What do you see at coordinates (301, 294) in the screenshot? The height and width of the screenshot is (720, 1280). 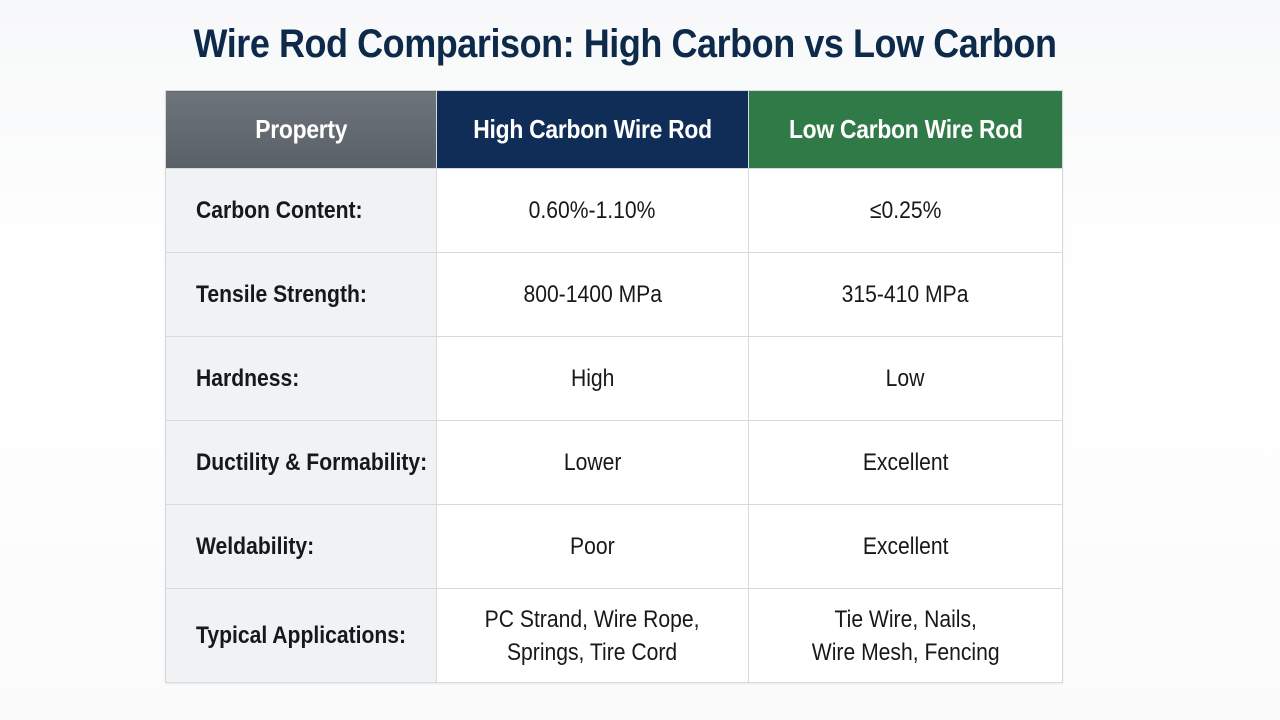 I see `property-cell: Tensile Strength:` at bounding box center [301, 294].